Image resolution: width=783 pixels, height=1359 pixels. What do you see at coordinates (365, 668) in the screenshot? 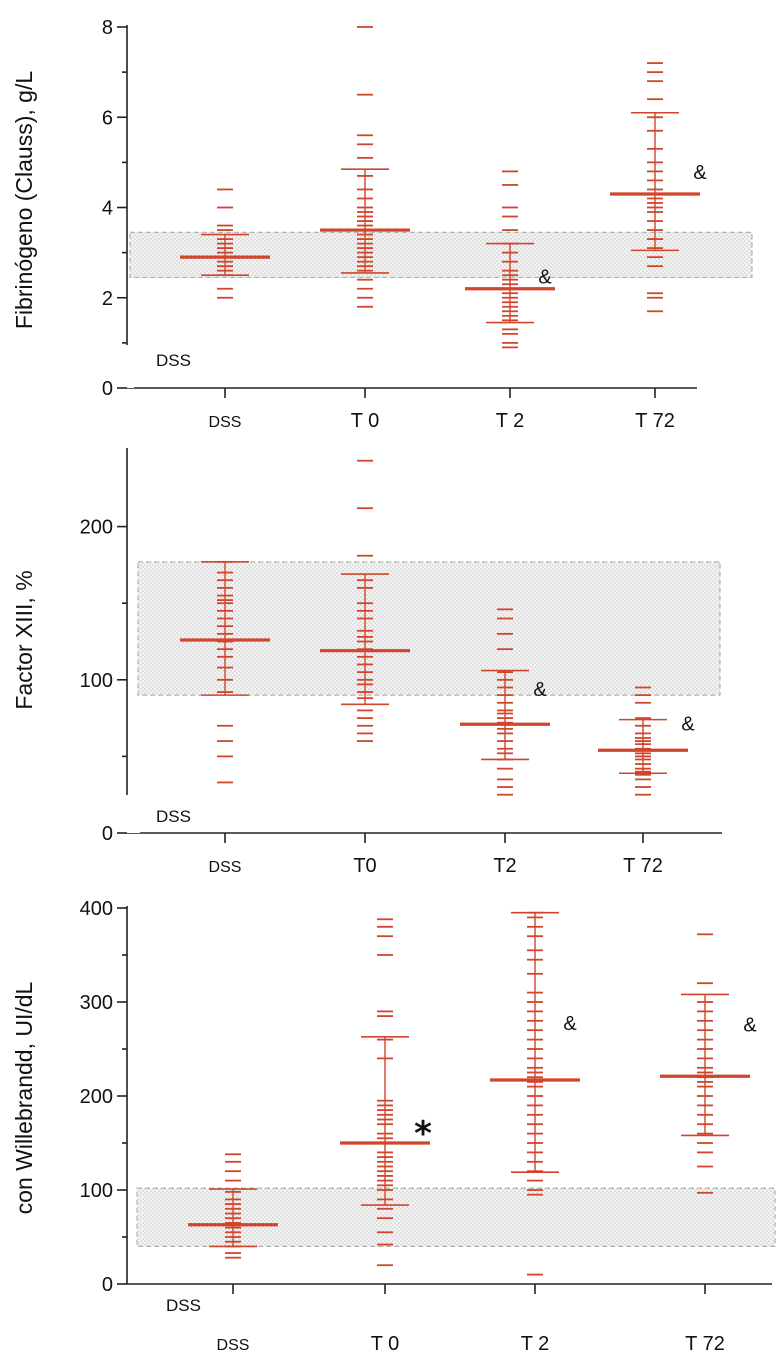
I see `group-t0: T0` at bounding box center [365, 668].